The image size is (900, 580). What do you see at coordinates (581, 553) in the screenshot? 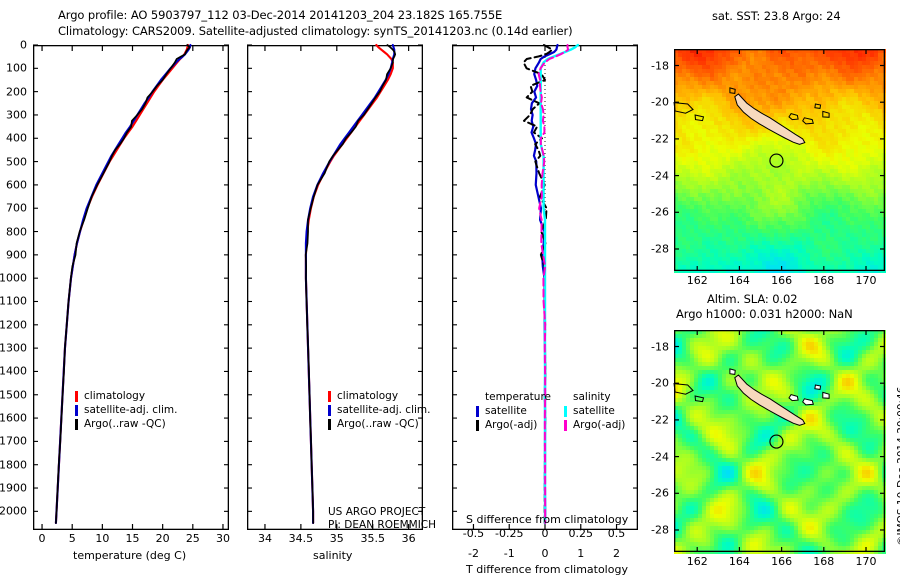
I see `axis-tick-label: 1` at bounding box center [581, 553].